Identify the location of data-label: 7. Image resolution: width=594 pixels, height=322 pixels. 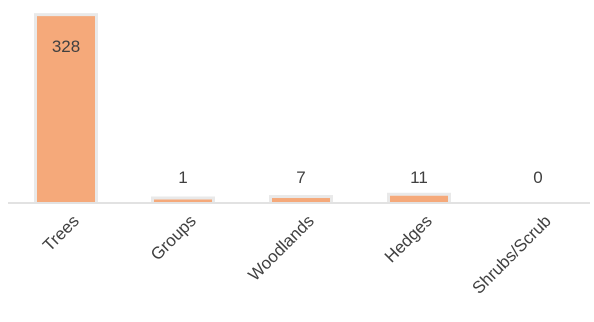
(300, 177).